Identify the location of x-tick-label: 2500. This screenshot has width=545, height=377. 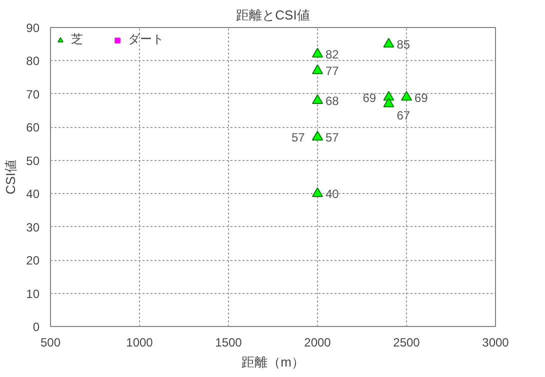
(406, 343).